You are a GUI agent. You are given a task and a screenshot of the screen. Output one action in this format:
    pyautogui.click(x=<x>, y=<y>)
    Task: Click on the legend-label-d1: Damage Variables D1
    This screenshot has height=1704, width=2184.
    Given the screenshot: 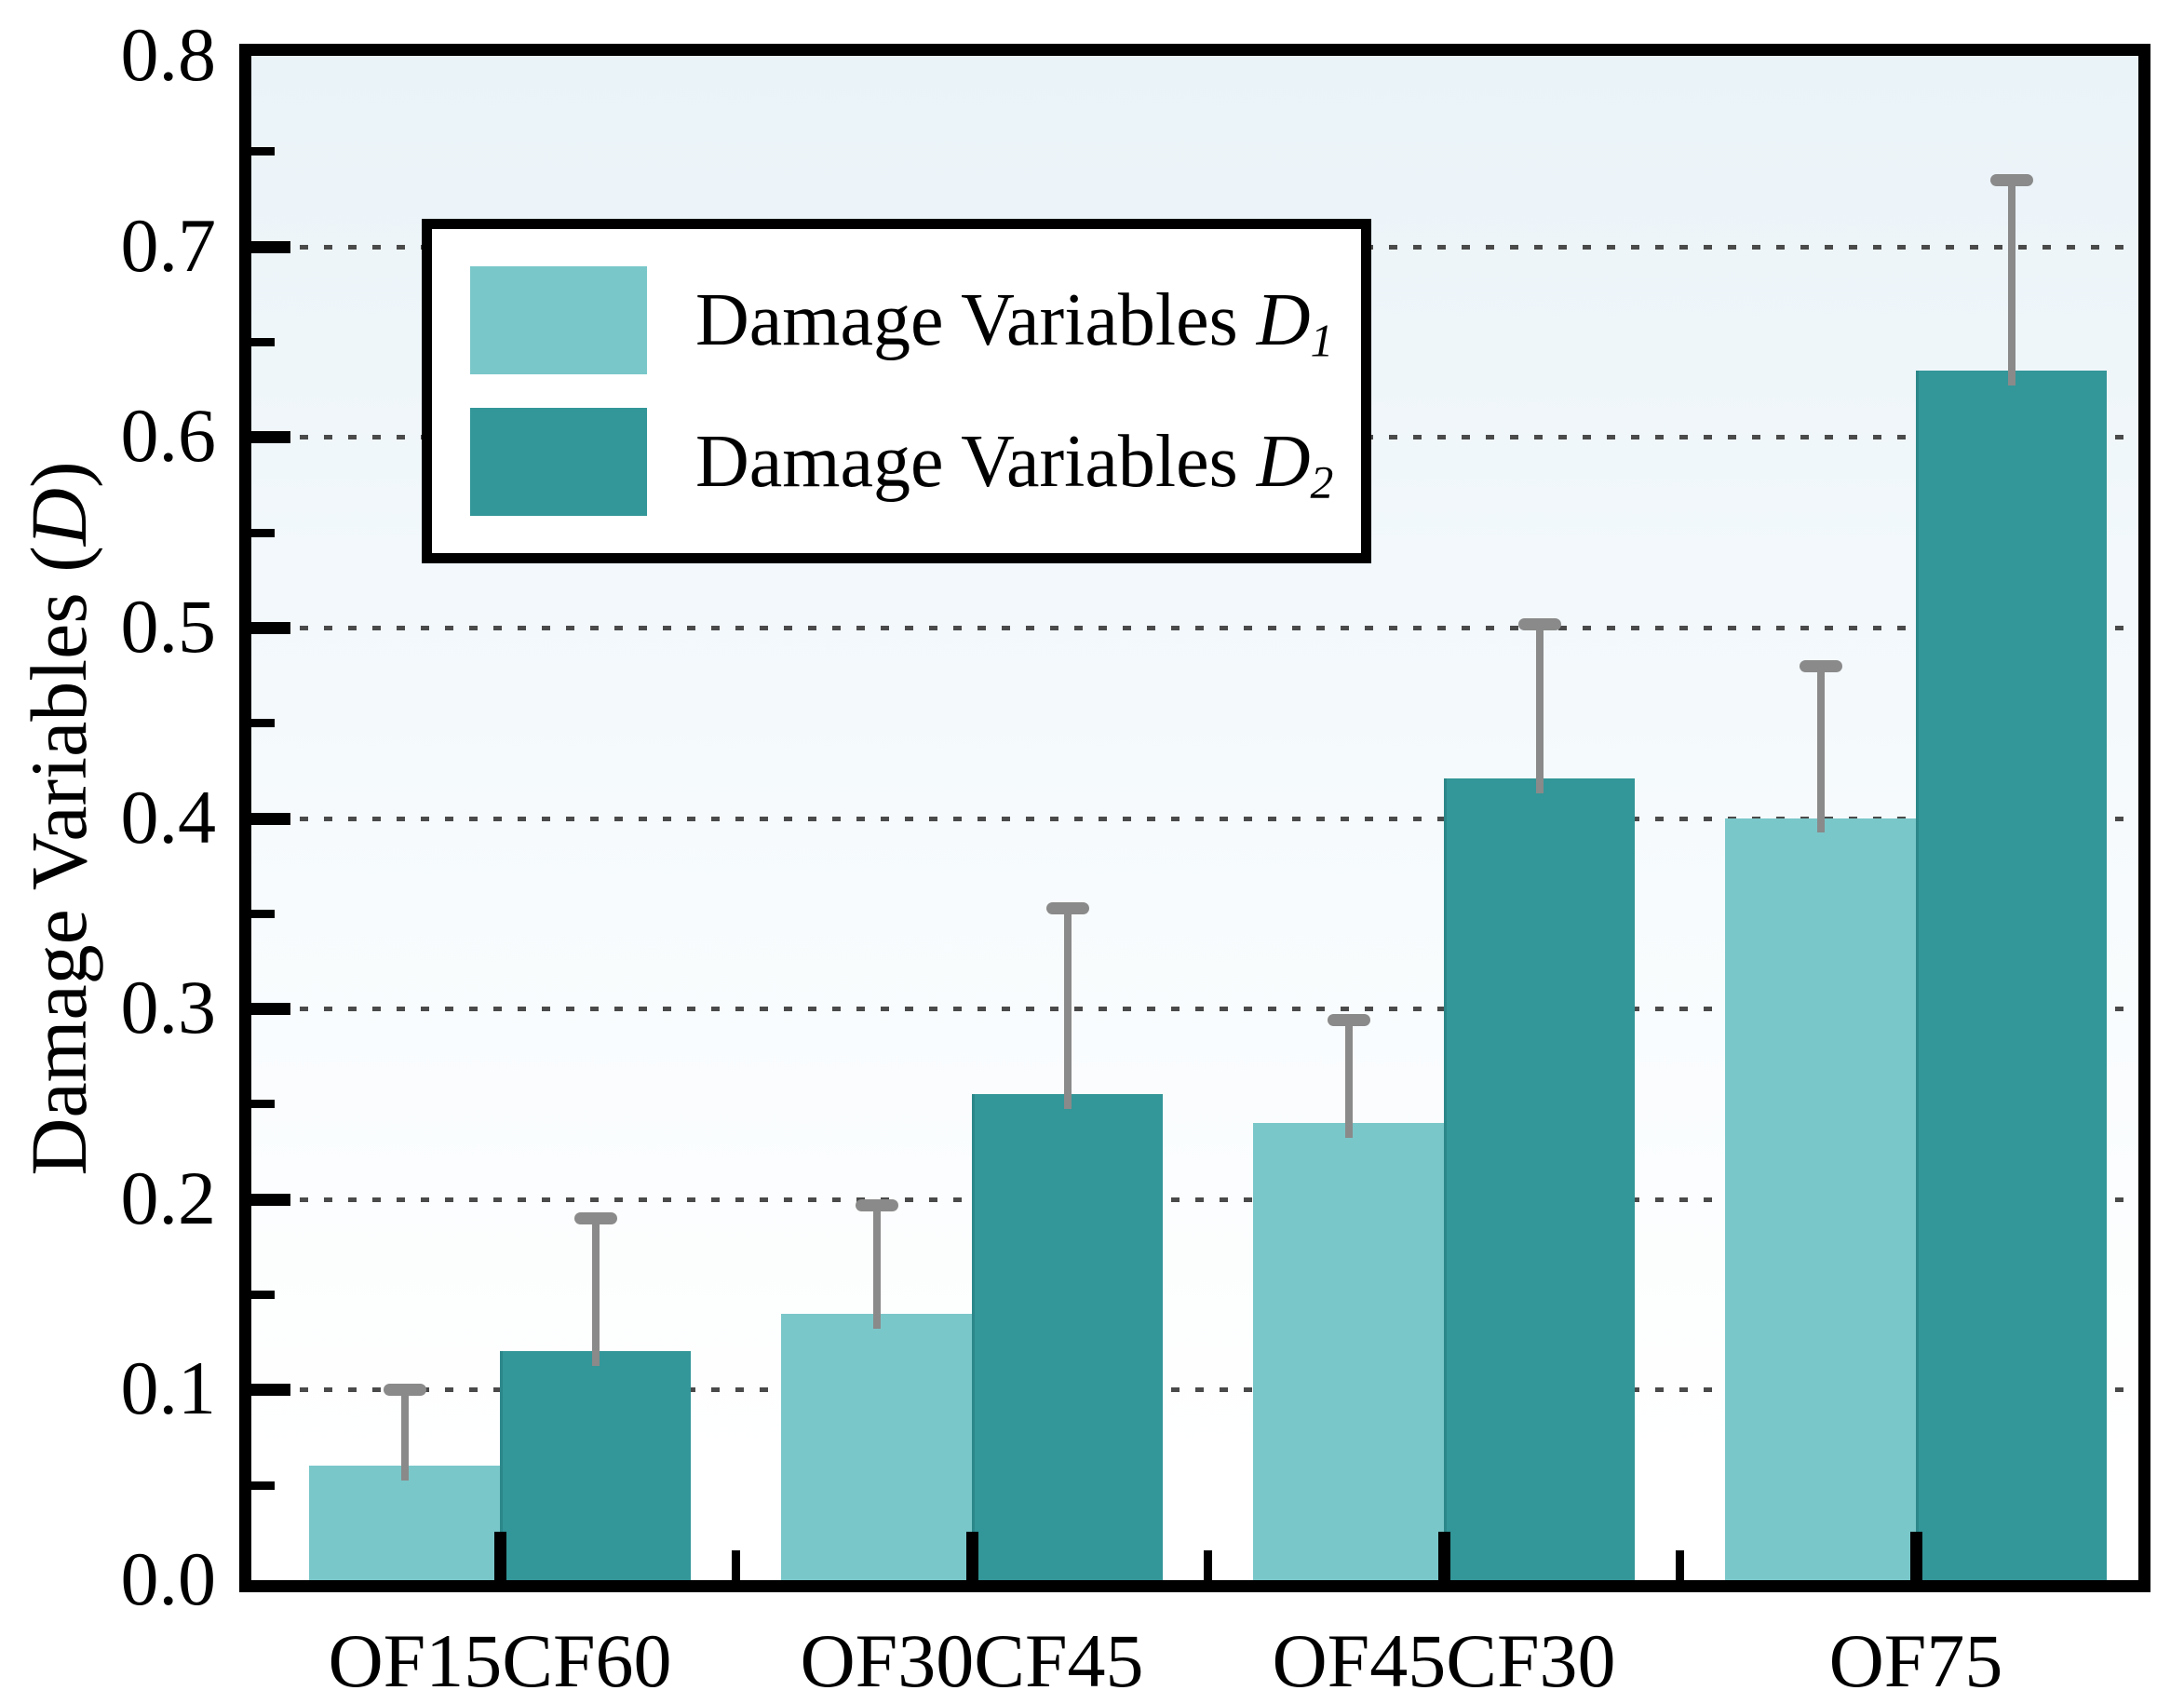 What is the action you would take?
    pyautogui.click(x=1014, y=323)
    